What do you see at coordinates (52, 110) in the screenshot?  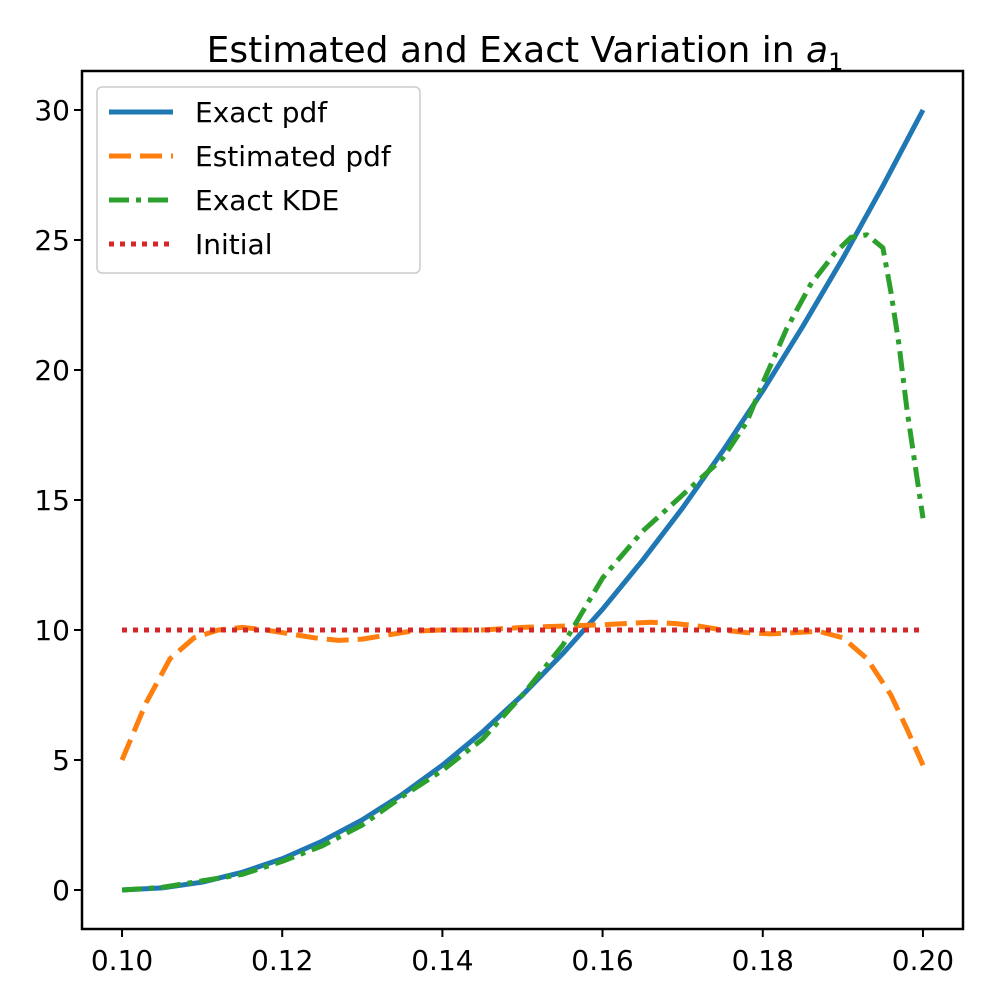 I see `y-tick-label: 30` at bounding box center [52, 110].